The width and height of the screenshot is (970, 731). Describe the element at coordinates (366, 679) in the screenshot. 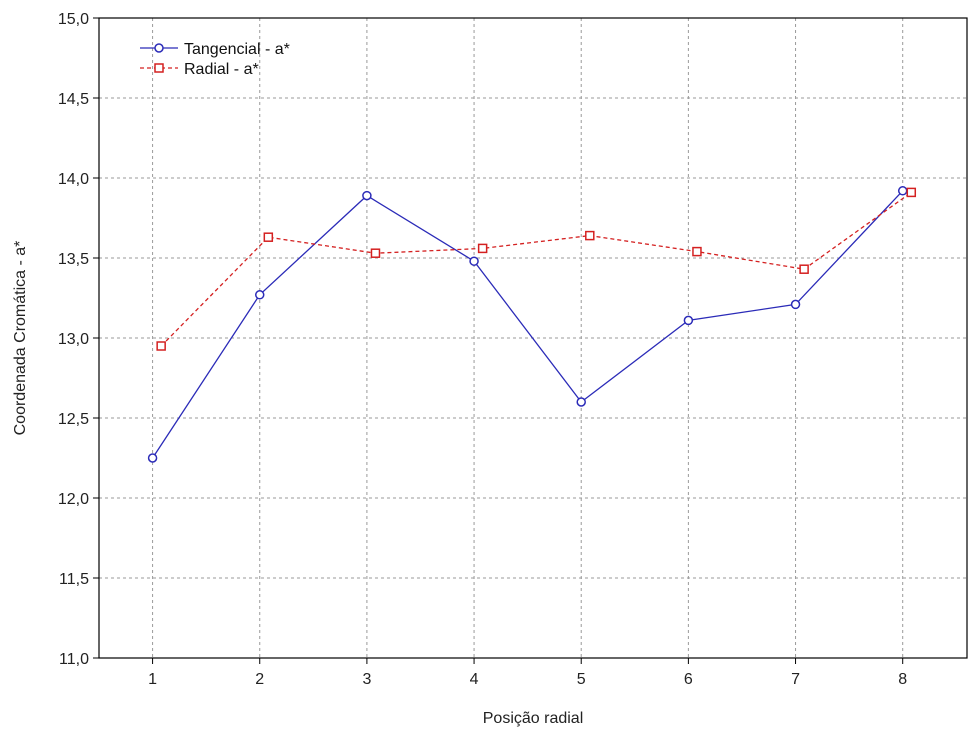

I see `x-tick-label: 3` at that location.